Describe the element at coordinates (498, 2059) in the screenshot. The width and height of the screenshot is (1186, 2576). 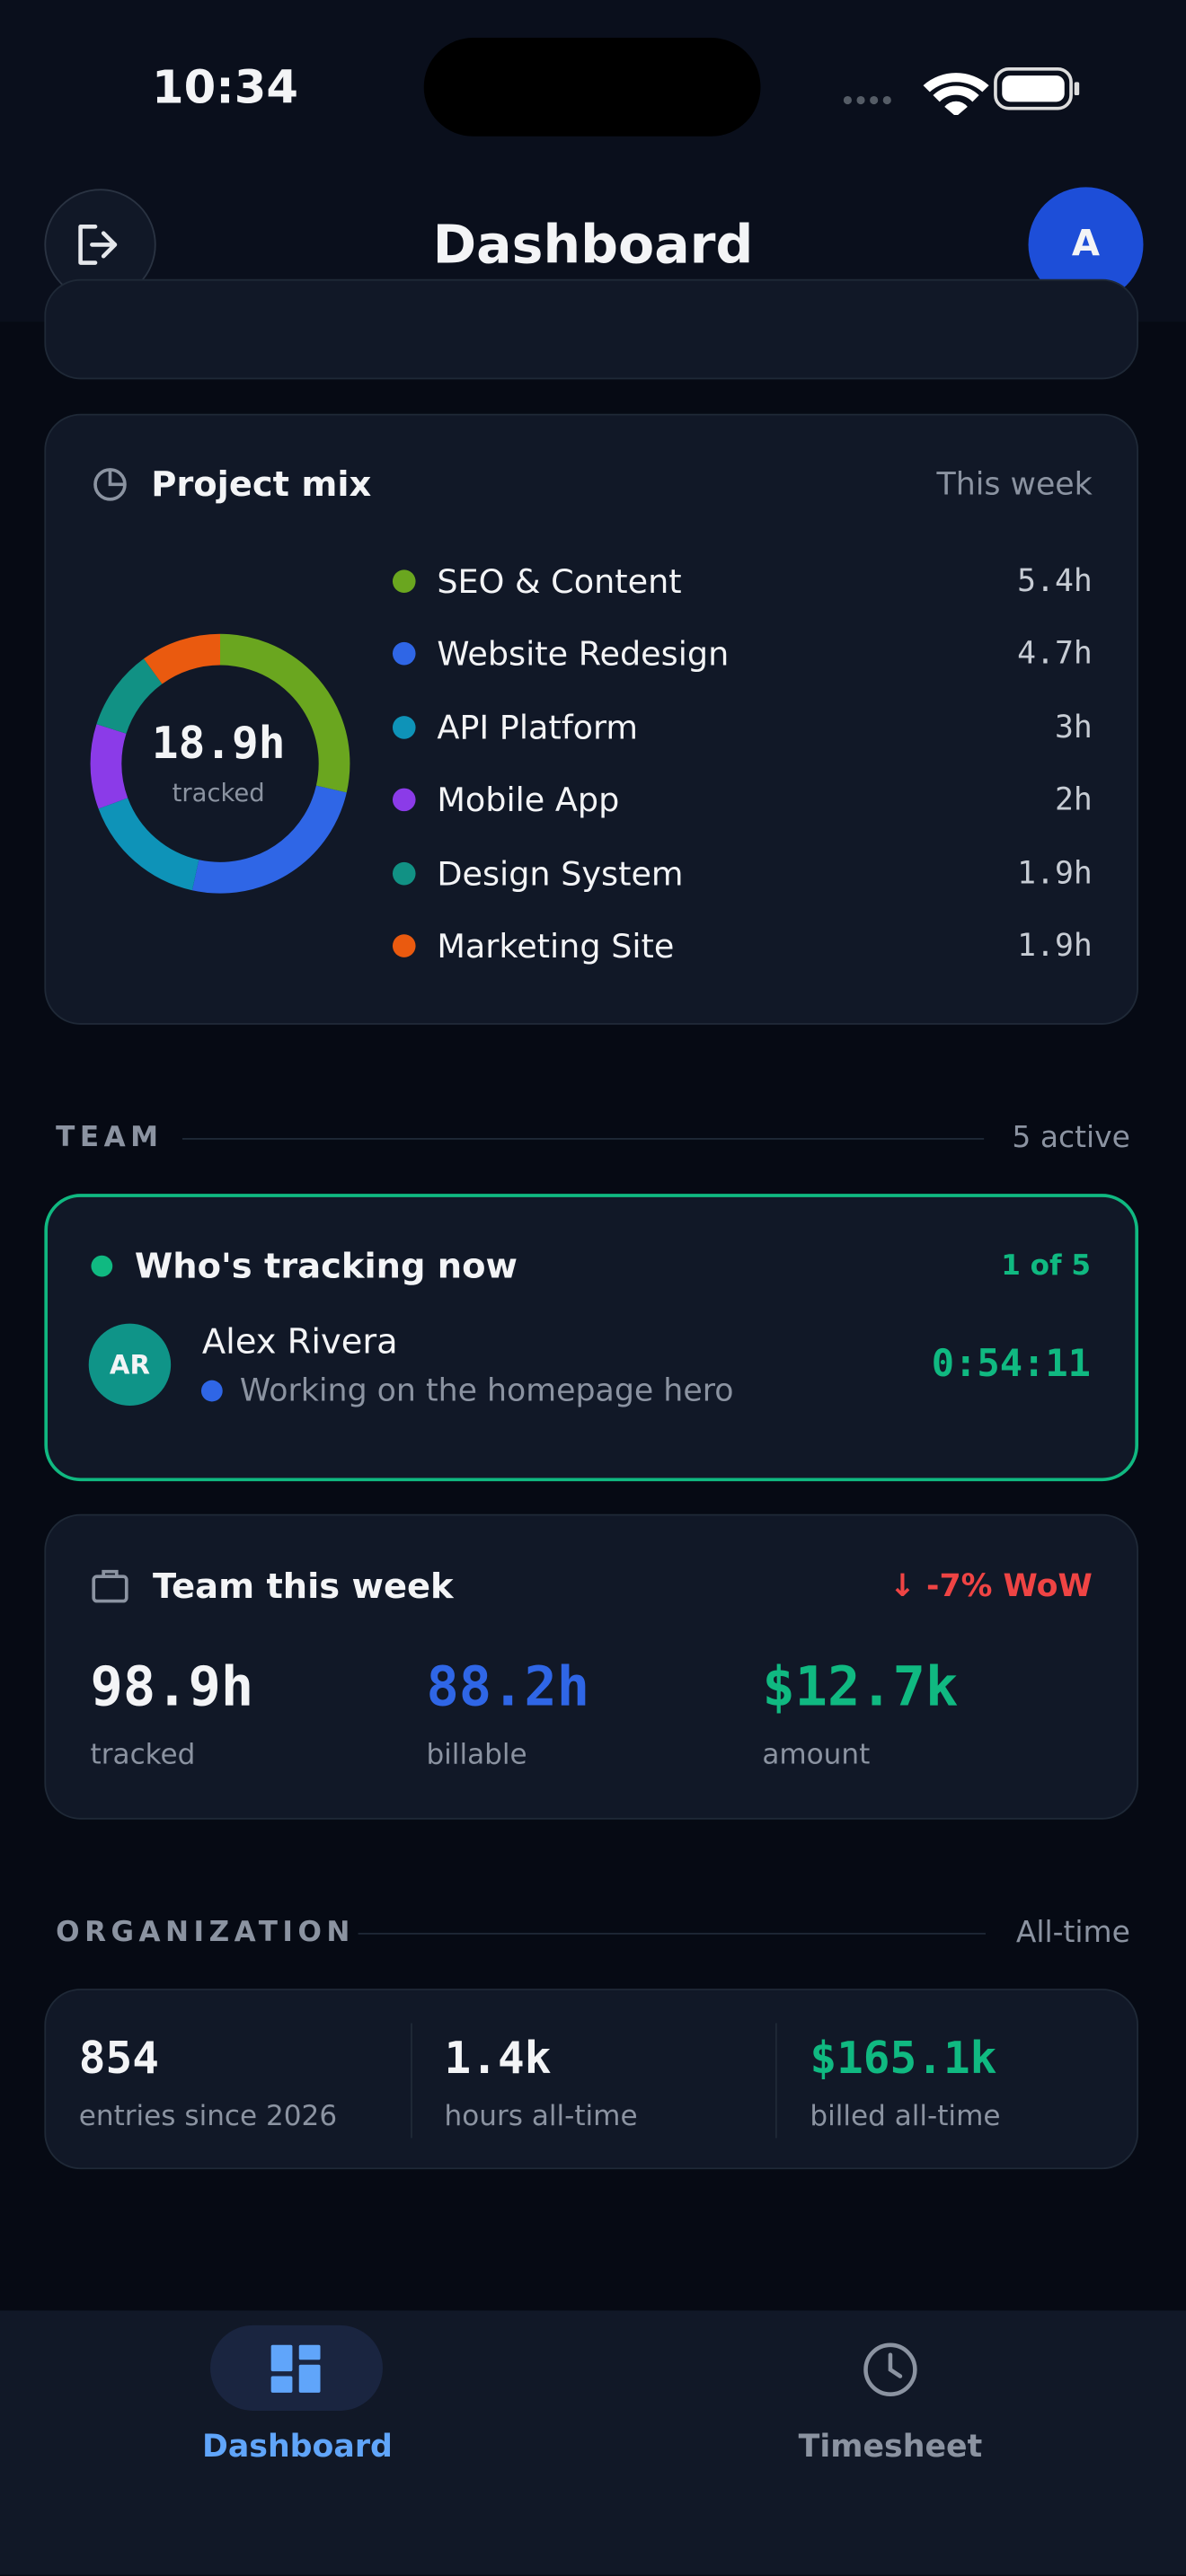
I see `stat-value: 1.4k` at that location.